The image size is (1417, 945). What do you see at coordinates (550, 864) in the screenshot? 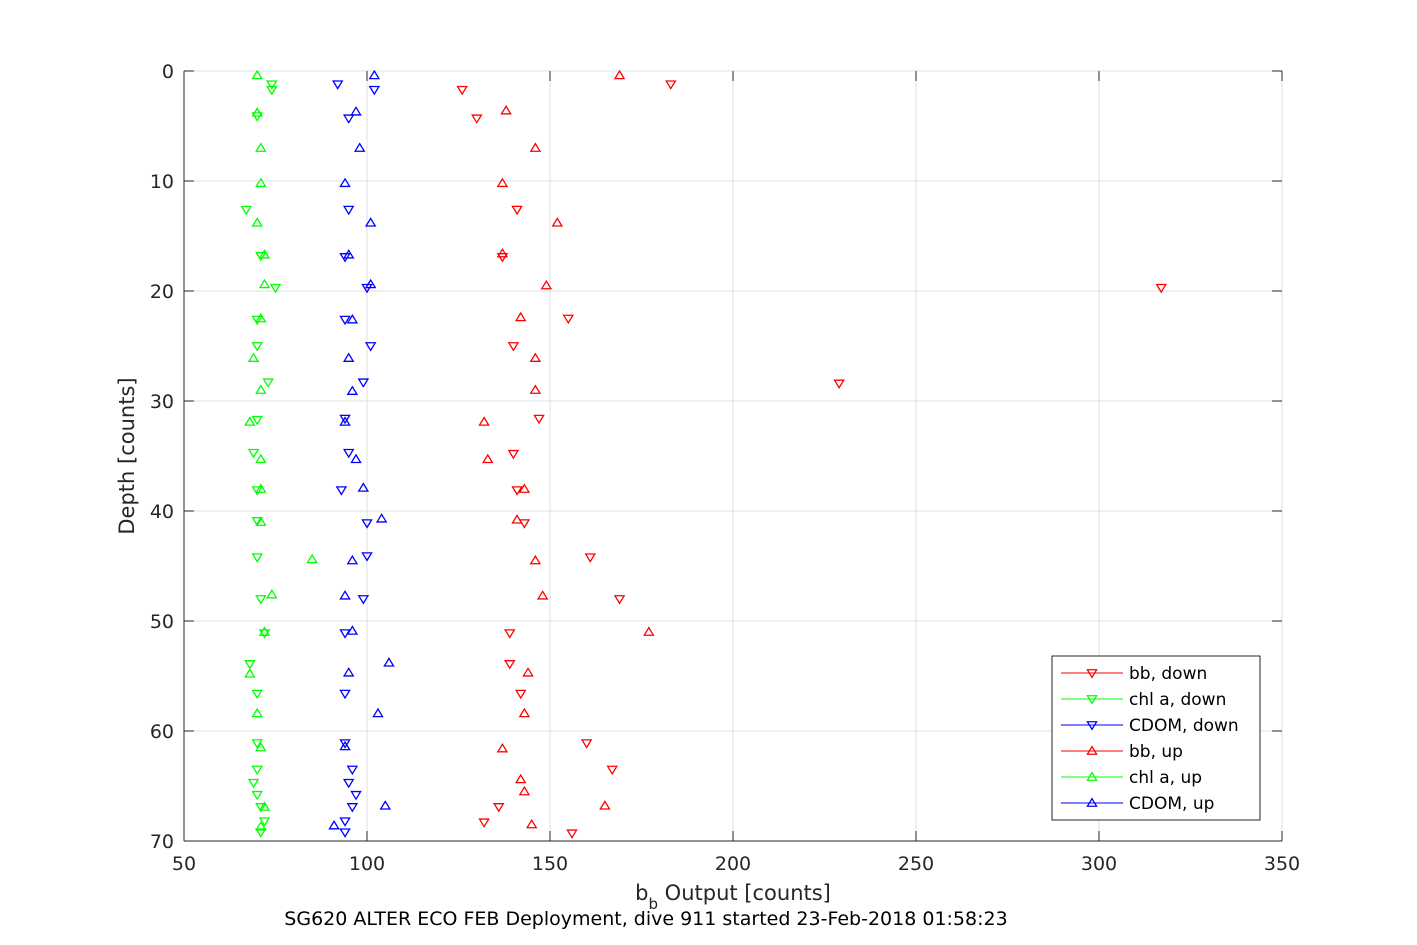
I see `x-tick-label: 150` at bounding box center [550, 864].